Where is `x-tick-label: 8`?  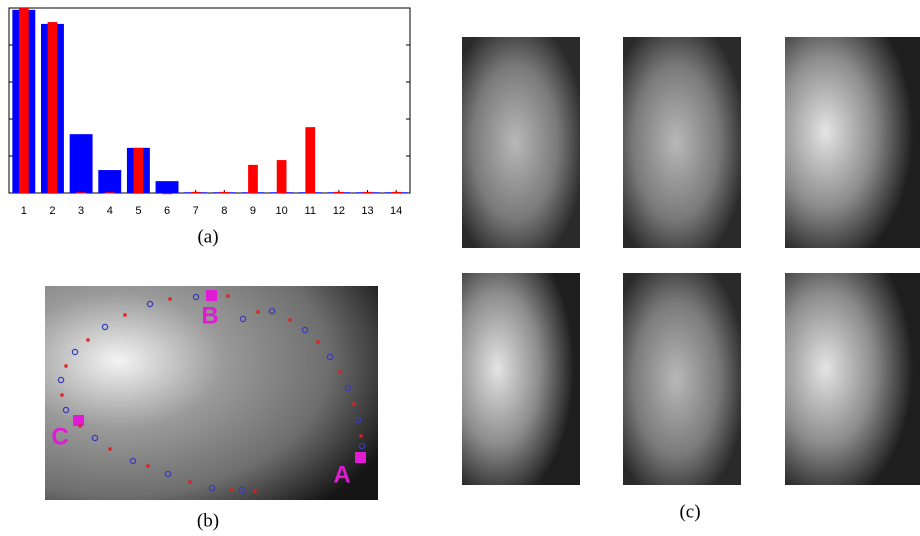
x-tick-label: 8 is located at coordinates (224, 211).